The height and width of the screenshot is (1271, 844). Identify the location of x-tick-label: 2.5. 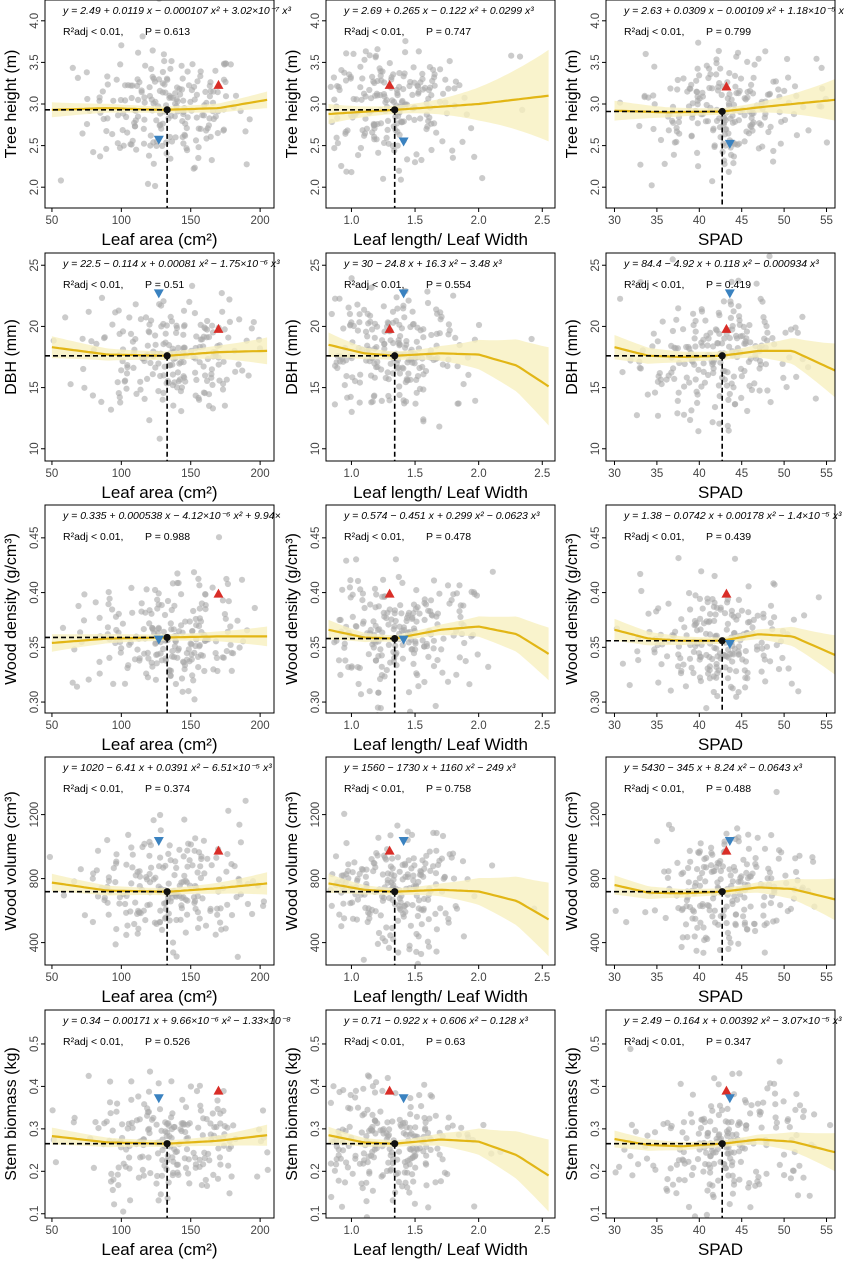
(542, 978).